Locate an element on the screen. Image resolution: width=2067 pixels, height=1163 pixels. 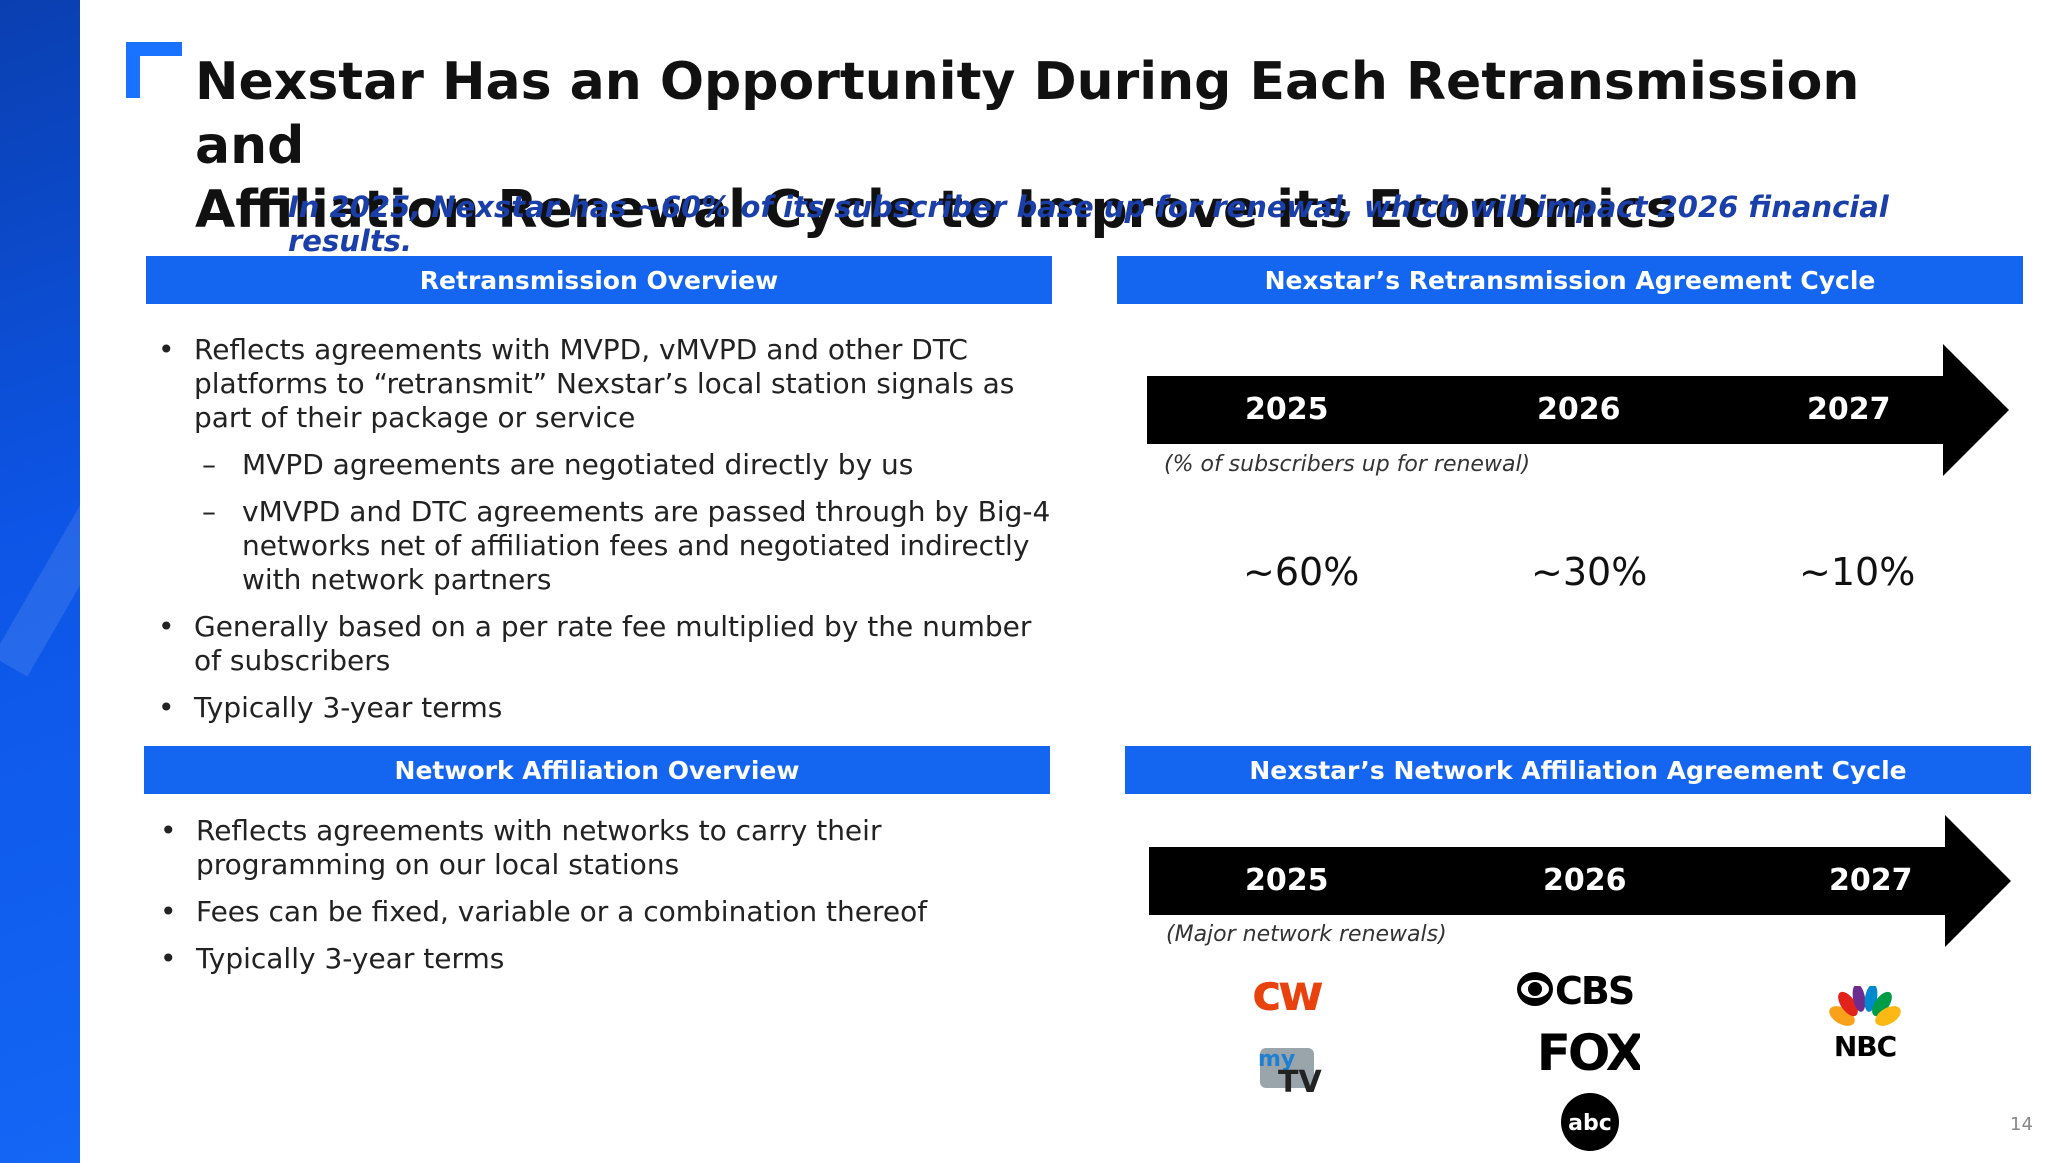
sidebar-streak is located at coordinates (40, 580).